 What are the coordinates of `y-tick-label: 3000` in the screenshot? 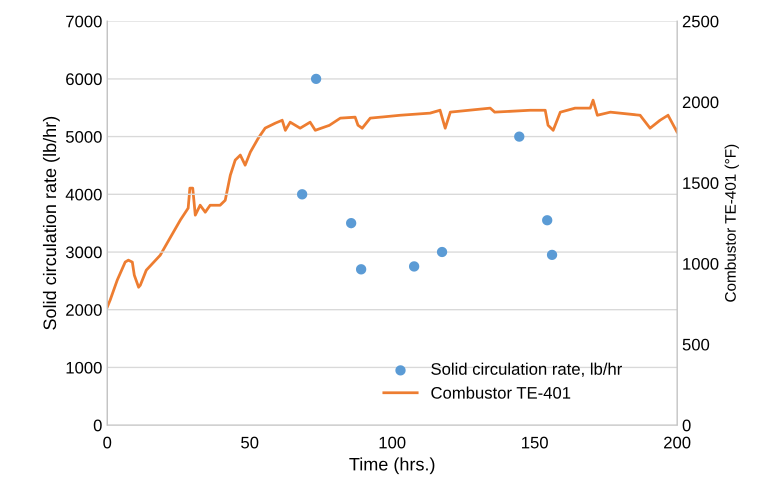 It's located at (84, 252).